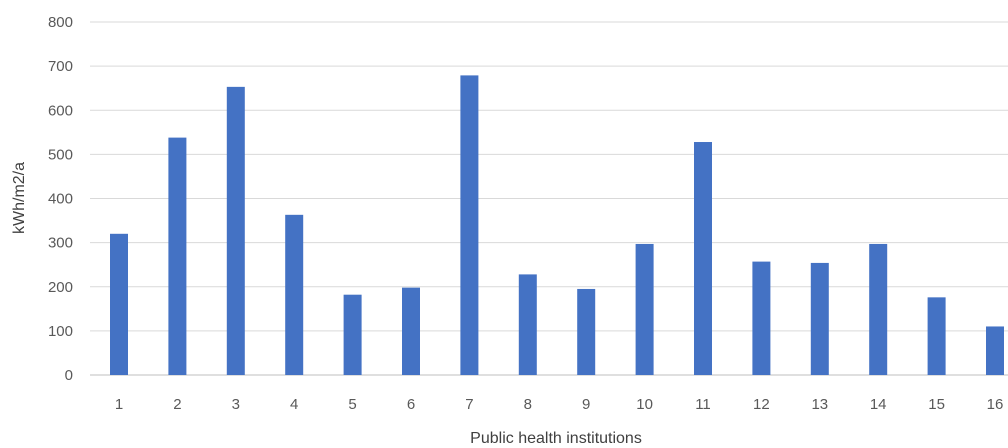 This screenshot has height=448, width=1008. What do you see at coordinates (469, 404) in the screenshot?
I see `x-tick-label: 7` at bounding box center [469, 404].